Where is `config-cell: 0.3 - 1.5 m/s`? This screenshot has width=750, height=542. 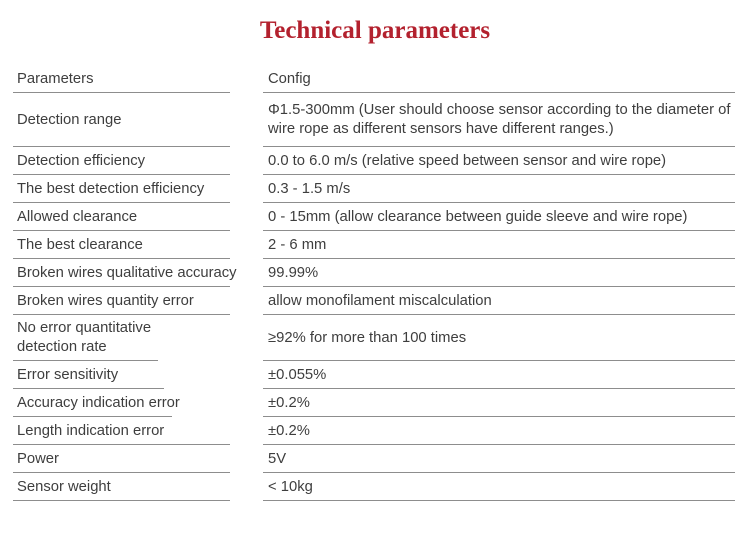
config-cell: 0.3 - 1.5 m/s is located at coordinates (499, 189).